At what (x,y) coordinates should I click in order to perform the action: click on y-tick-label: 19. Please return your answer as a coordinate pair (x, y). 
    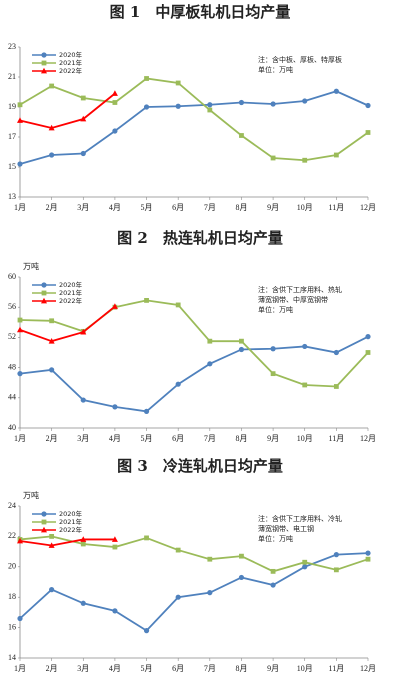
    Looking at the image, I should click on (12, 106).